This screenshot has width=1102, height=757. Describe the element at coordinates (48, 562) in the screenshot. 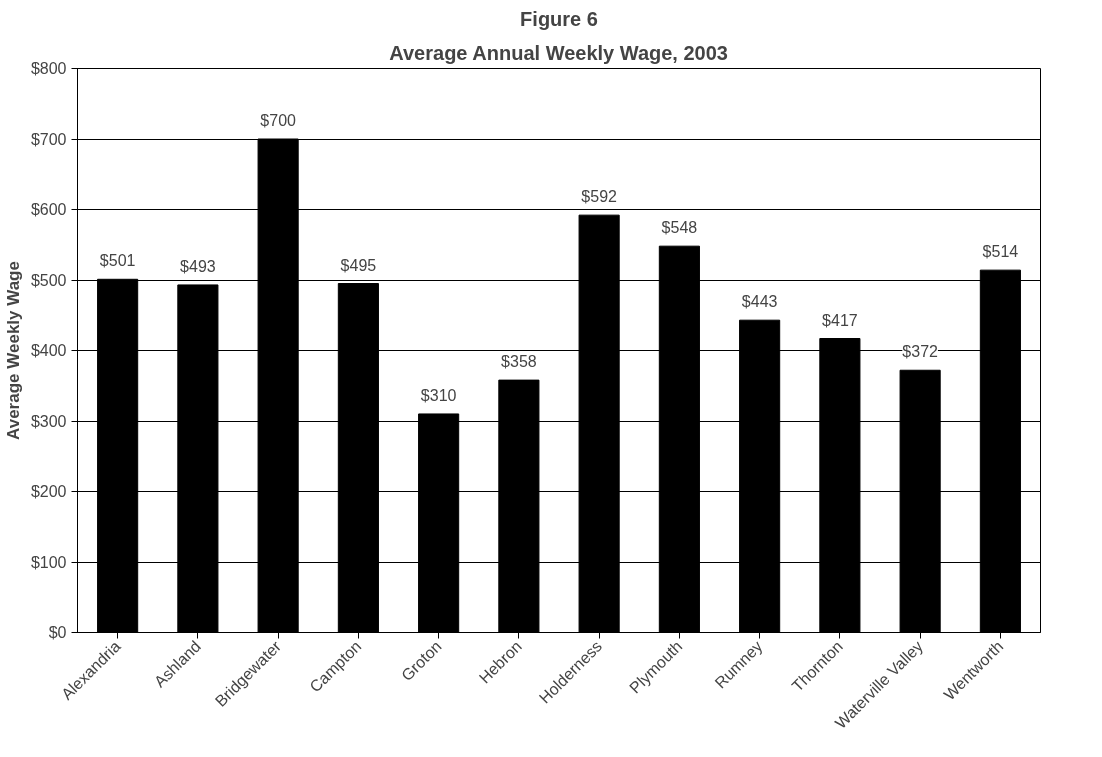

I see `y-tick-label: $100` at that location.